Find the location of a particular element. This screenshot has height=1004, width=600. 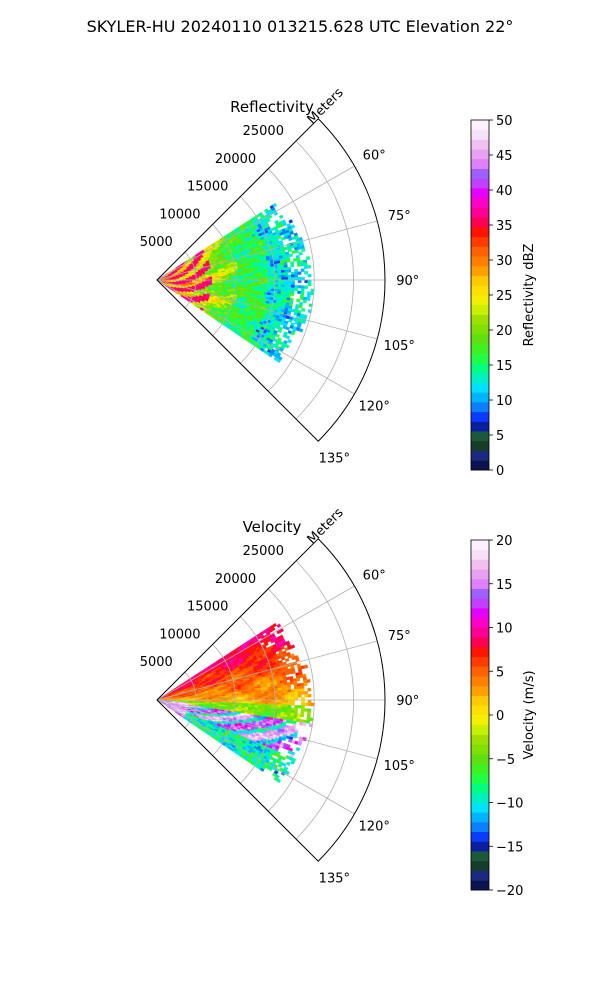

radial-tick-label: 15000 is located at coordinates (207, 187).